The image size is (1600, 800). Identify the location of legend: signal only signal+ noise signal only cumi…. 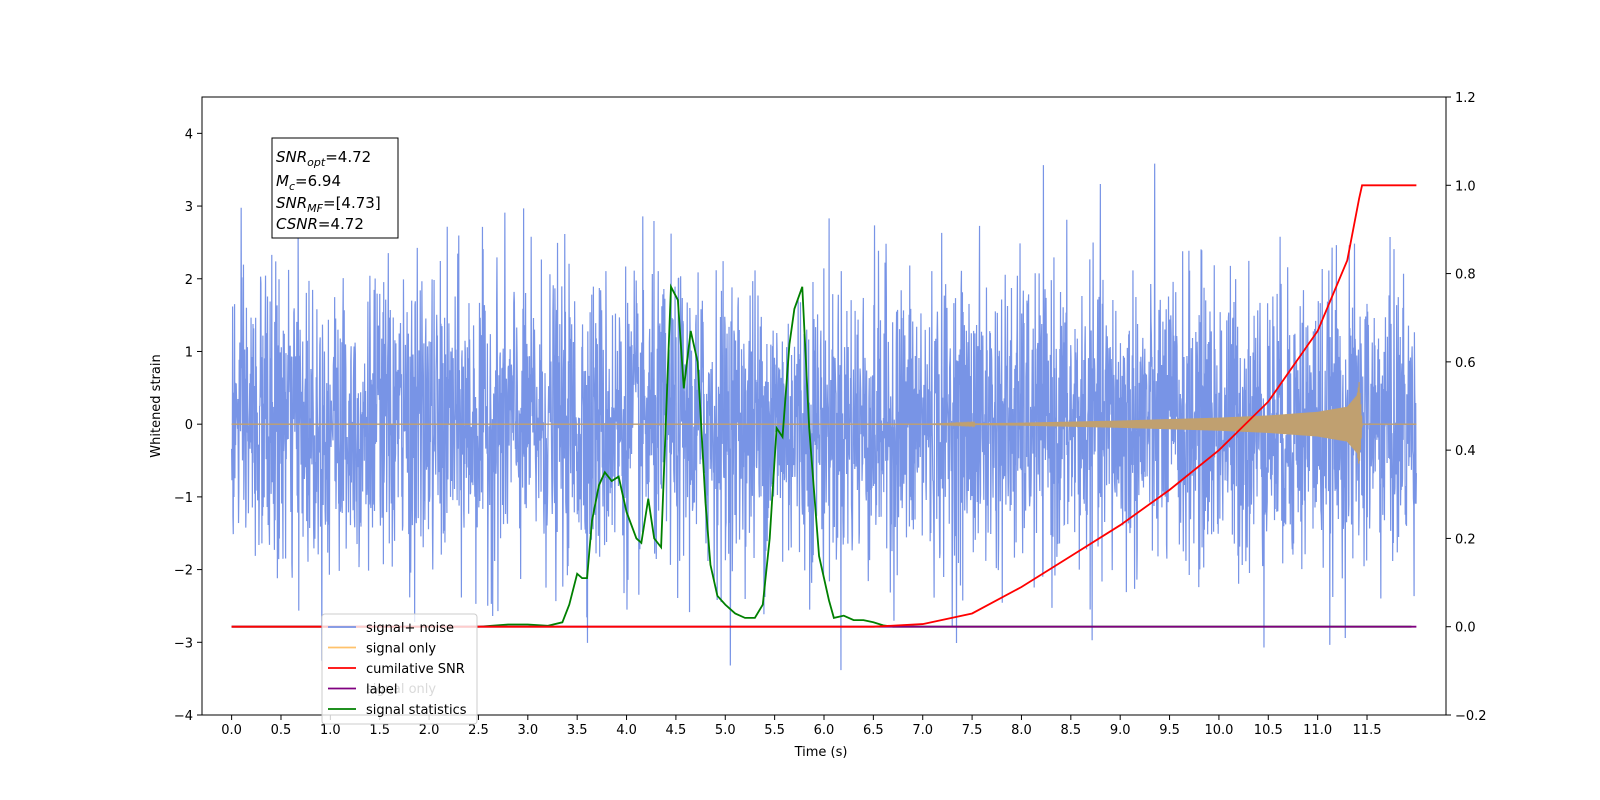
(399, 669).